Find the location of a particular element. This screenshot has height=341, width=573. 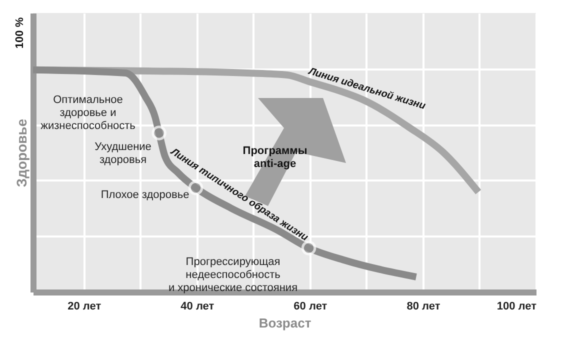

annotation: Ухудшение здоровья is located at coordinates (123, 153).